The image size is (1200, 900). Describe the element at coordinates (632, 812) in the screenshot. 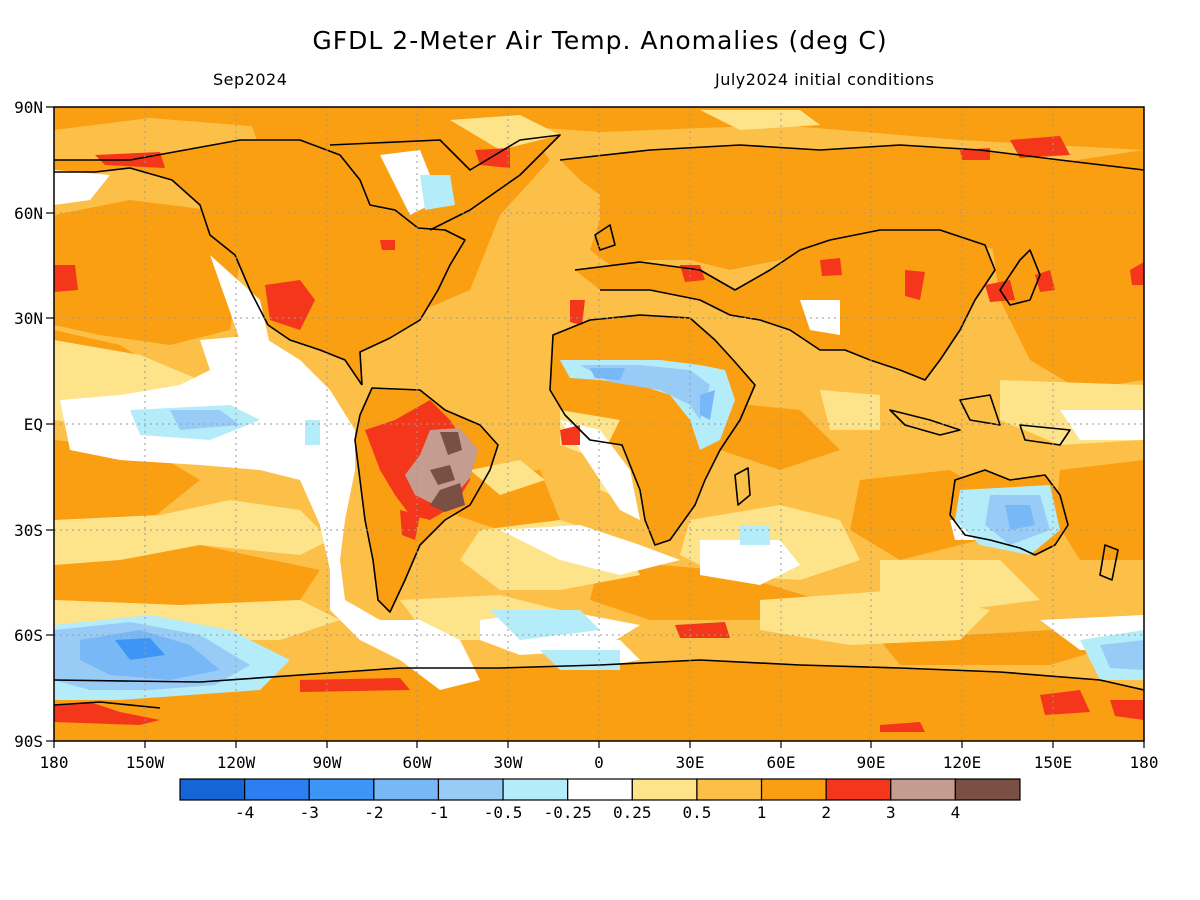

I see `colorbar-label: 0.25` at that location.